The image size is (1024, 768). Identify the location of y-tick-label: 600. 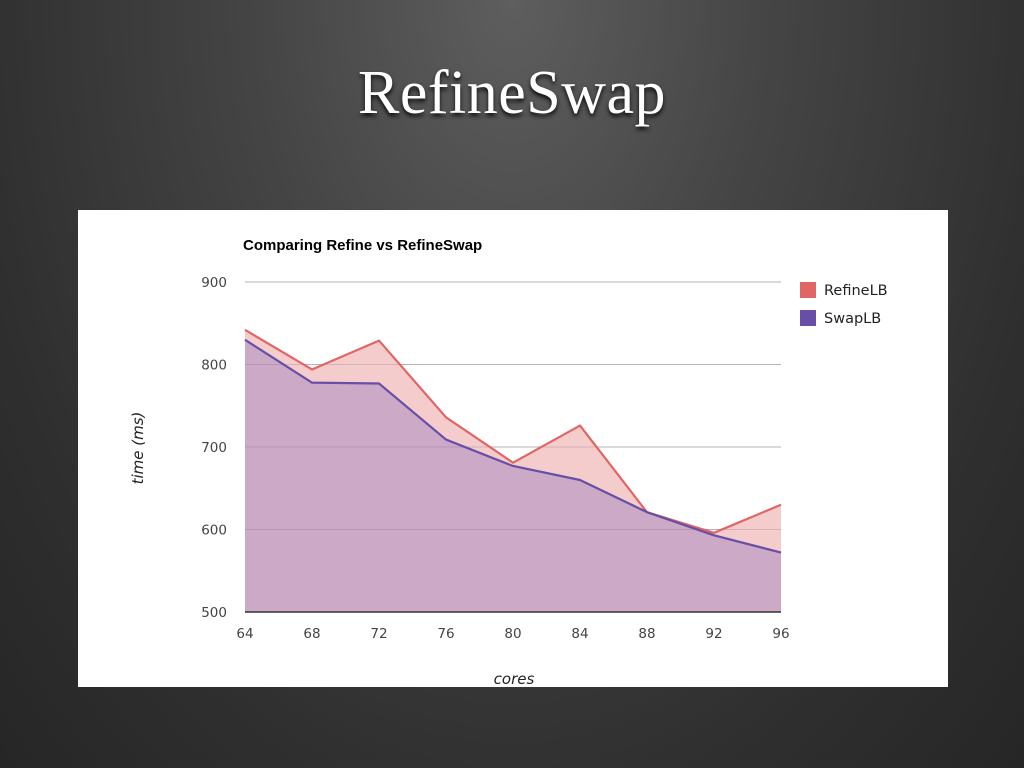
(214, 531).